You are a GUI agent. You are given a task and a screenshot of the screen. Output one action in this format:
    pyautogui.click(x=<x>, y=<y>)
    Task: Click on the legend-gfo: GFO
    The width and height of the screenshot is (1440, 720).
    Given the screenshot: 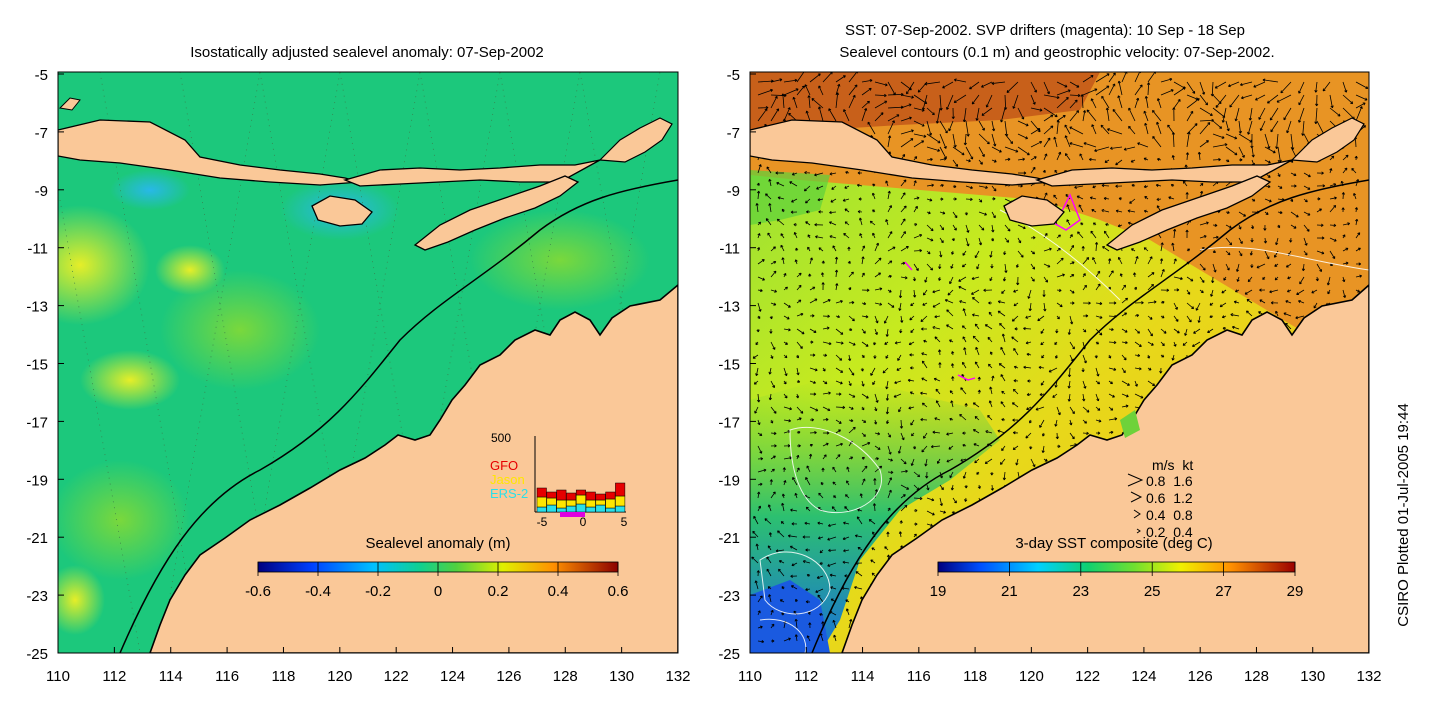 What is the action you would take?
    pyautogui.click(x=504, y=465)
    